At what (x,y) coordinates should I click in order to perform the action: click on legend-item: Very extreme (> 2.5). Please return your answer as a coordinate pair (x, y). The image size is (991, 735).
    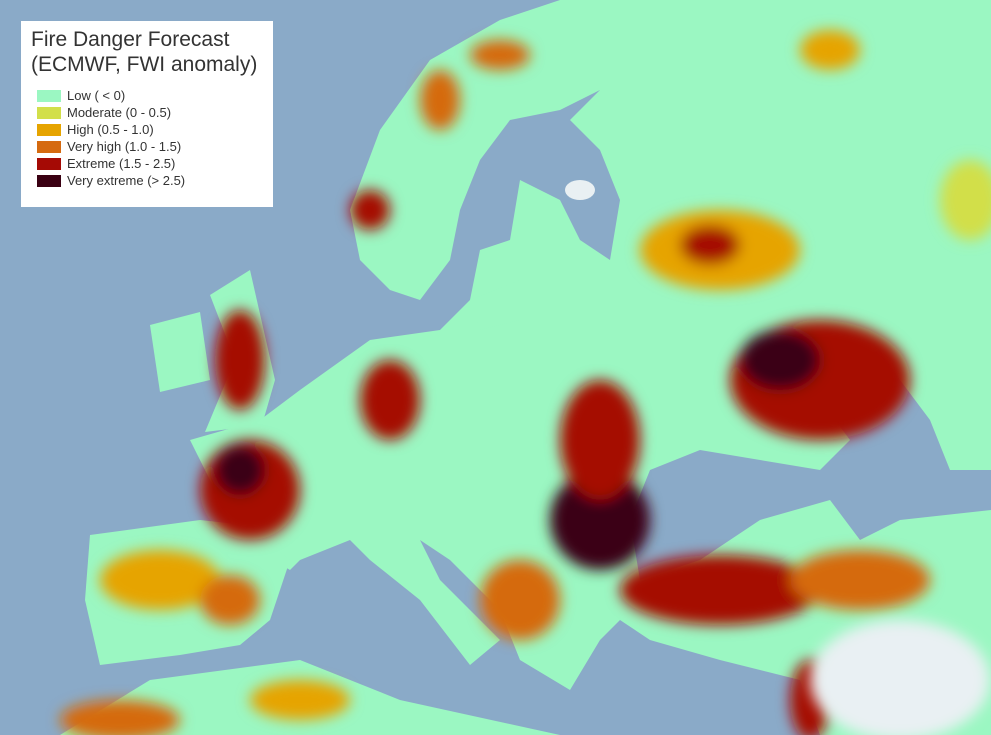
    Looking at the image, I should click on (150, 180).